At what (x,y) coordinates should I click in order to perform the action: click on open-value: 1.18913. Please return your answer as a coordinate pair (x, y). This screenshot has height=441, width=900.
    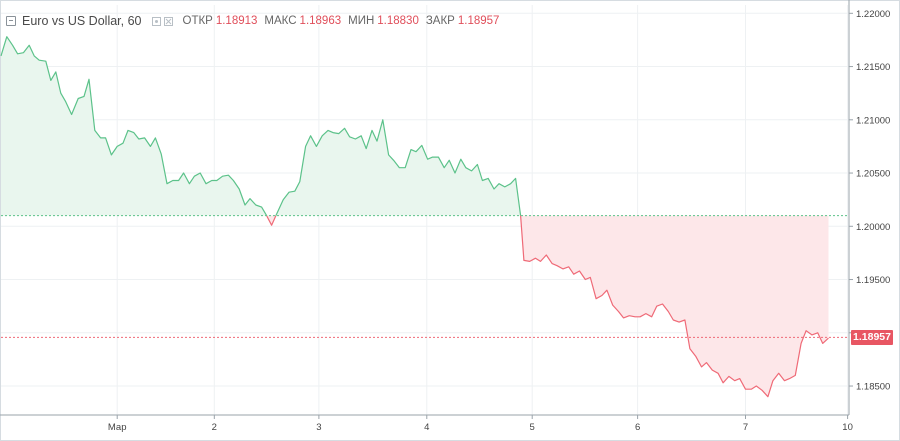
    Looking at the image, I should click on (236, 21).